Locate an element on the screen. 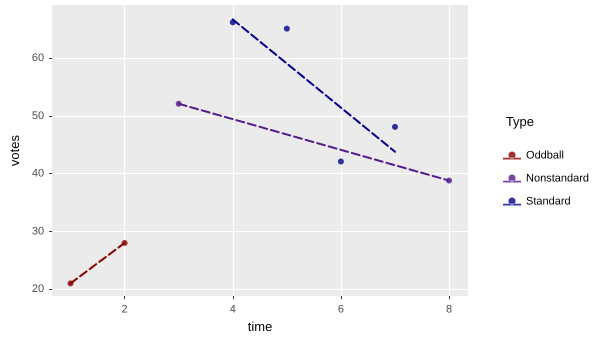 Image resolution: width=606 pixels, height=338 pixels. legend-label: Standard is located at coordinates (548, 202).